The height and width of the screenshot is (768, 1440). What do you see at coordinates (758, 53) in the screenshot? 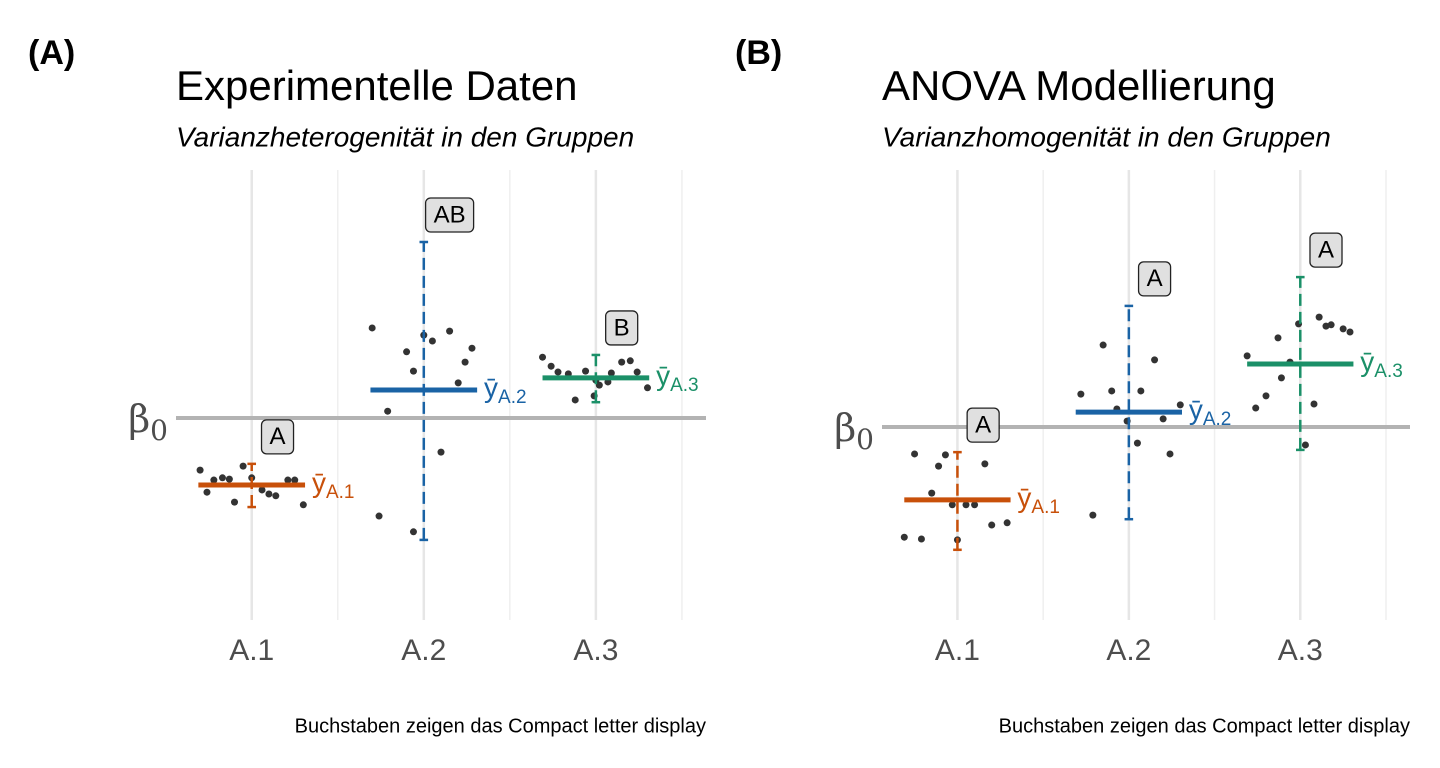
I see `panel-label: (B)` at bounding box center [758, 53].